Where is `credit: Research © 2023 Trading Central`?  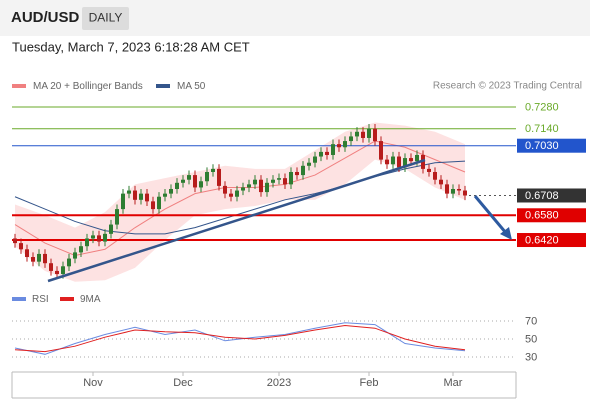 credit: Research © 2023 Trading Central is located at coordinates (507, 86).